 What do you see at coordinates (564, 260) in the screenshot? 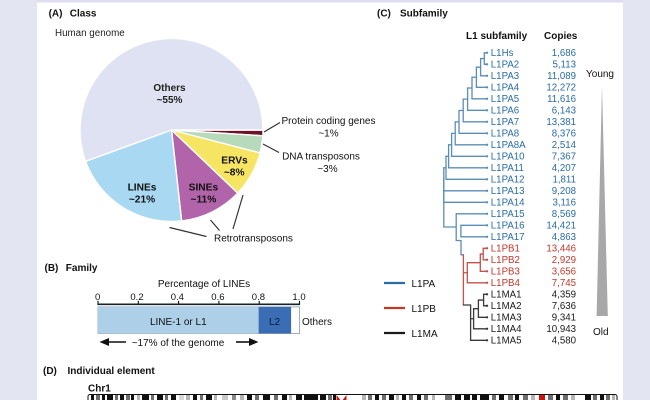
I see `svg-text: 2,929` at bounding box center [564, 260].